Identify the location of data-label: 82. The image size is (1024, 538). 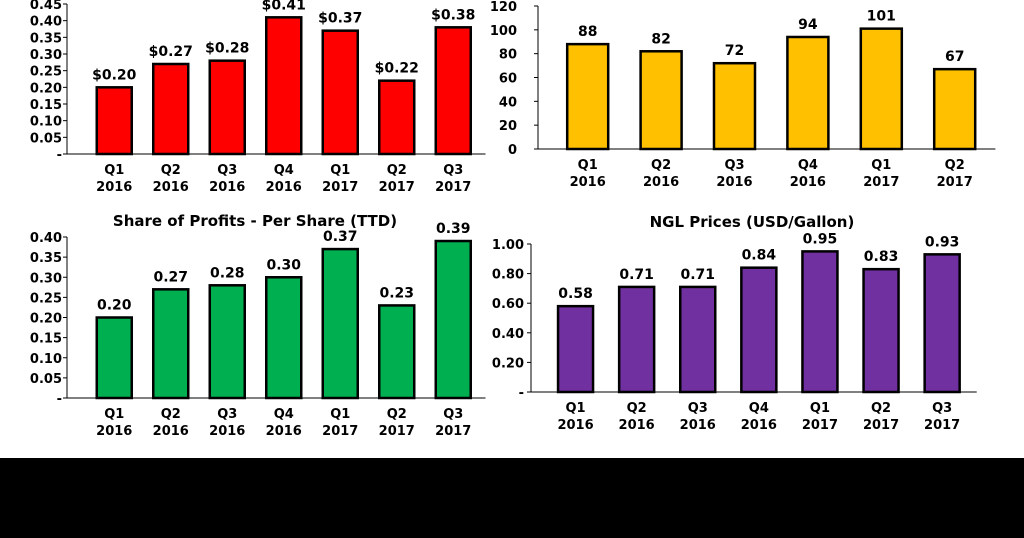
(660, 39).